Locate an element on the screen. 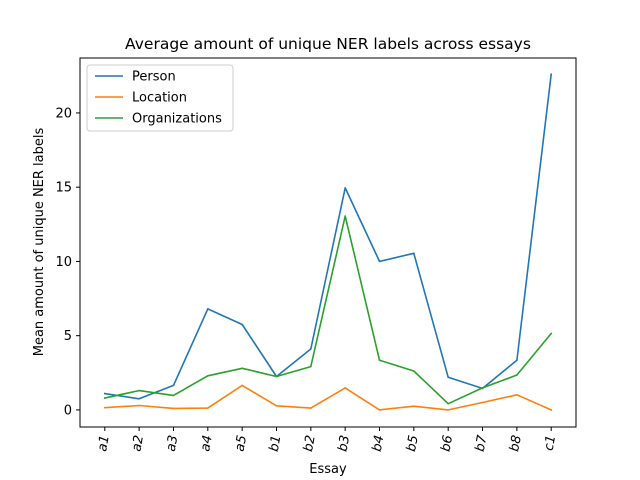 Image resolution: width=640 pixels, height=480 pixels. data-point-location-b5 is located at coordinates (414, 406).